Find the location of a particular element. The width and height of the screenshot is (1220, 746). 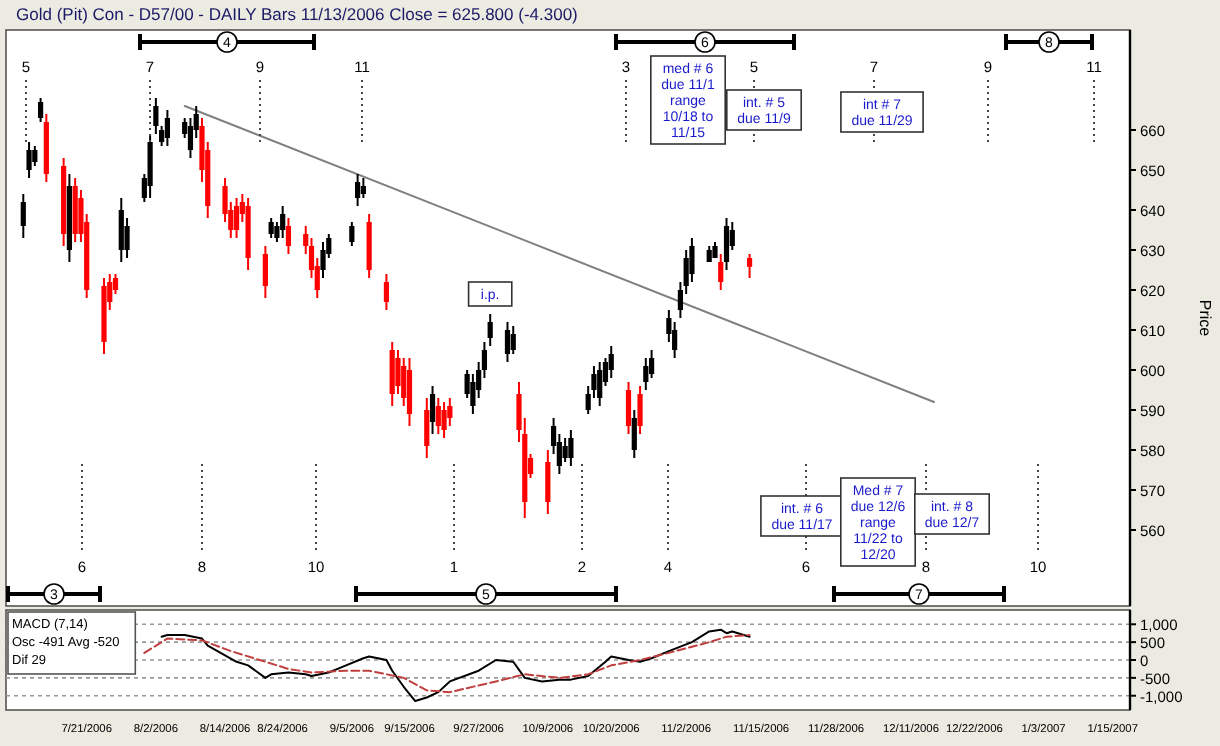

y-axis-title: Price is located at coordinates (1205, 318).